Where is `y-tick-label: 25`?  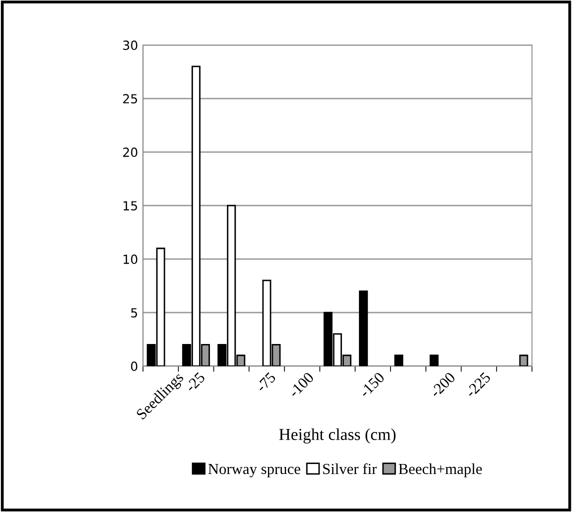 y-tick-label: 25 is located at coordinates (130, 99).